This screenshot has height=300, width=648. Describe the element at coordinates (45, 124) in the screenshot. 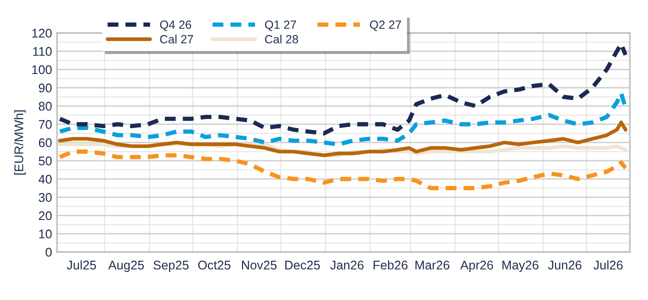

I see `y-tick-label: 70` at that location.